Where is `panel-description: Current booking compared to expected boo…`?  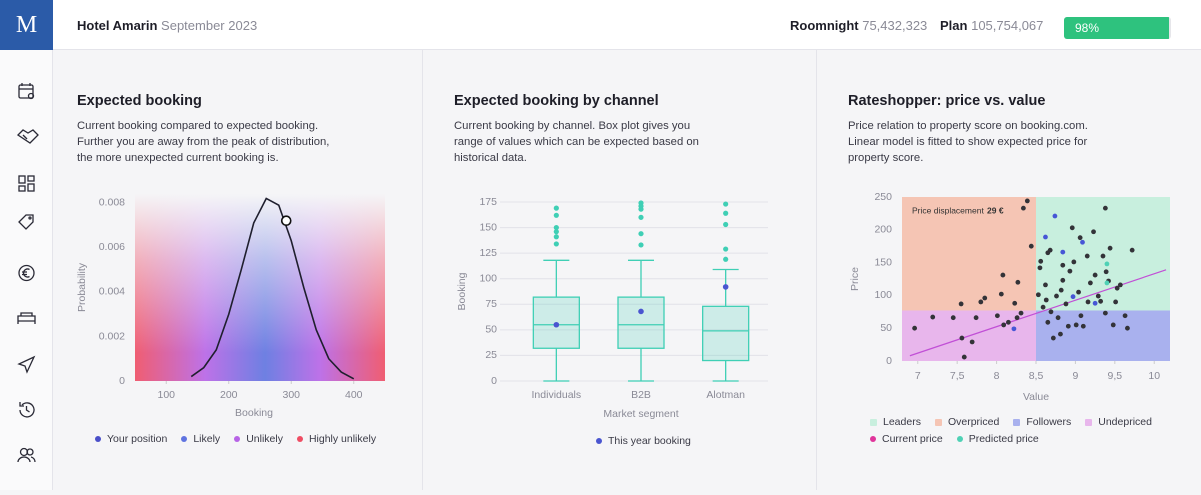 panel-description: Current booking compared to expected boo… is located at coordinates (203, 142).